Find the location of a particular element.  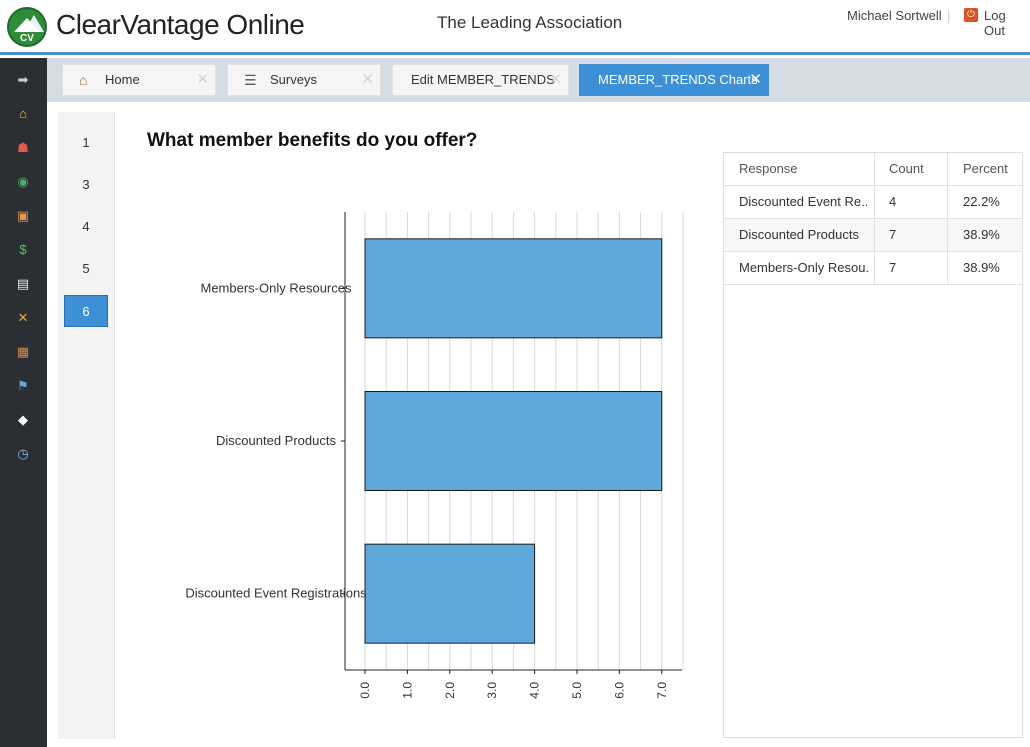

x-tick-label: 7.0 is located at coordinates (662, 690).